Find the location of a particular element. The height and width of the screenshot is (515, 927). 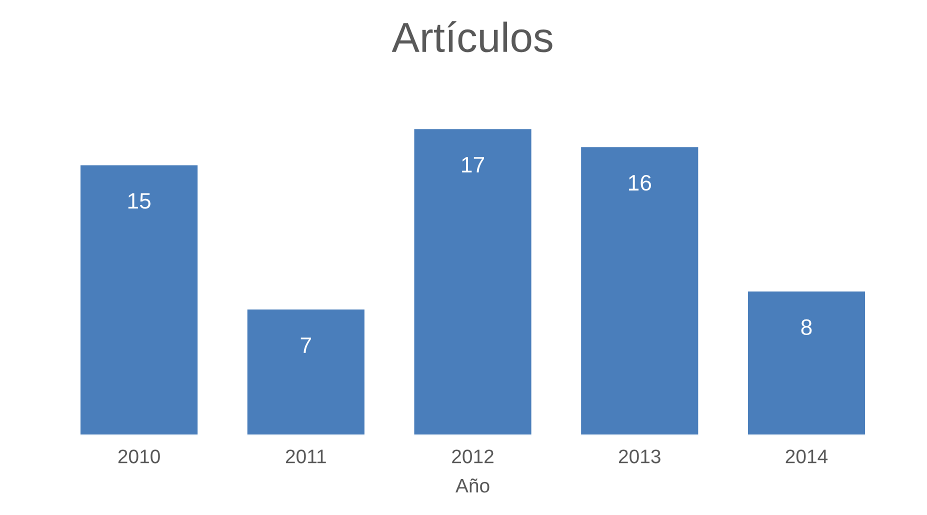

data-label: 17 is located at coordinates (473, 164).